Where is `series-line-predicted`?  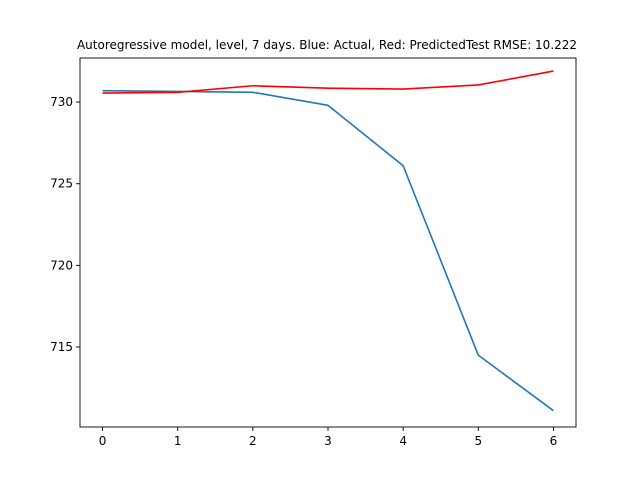 series-line-predicted is located at coordinates (328, 82).